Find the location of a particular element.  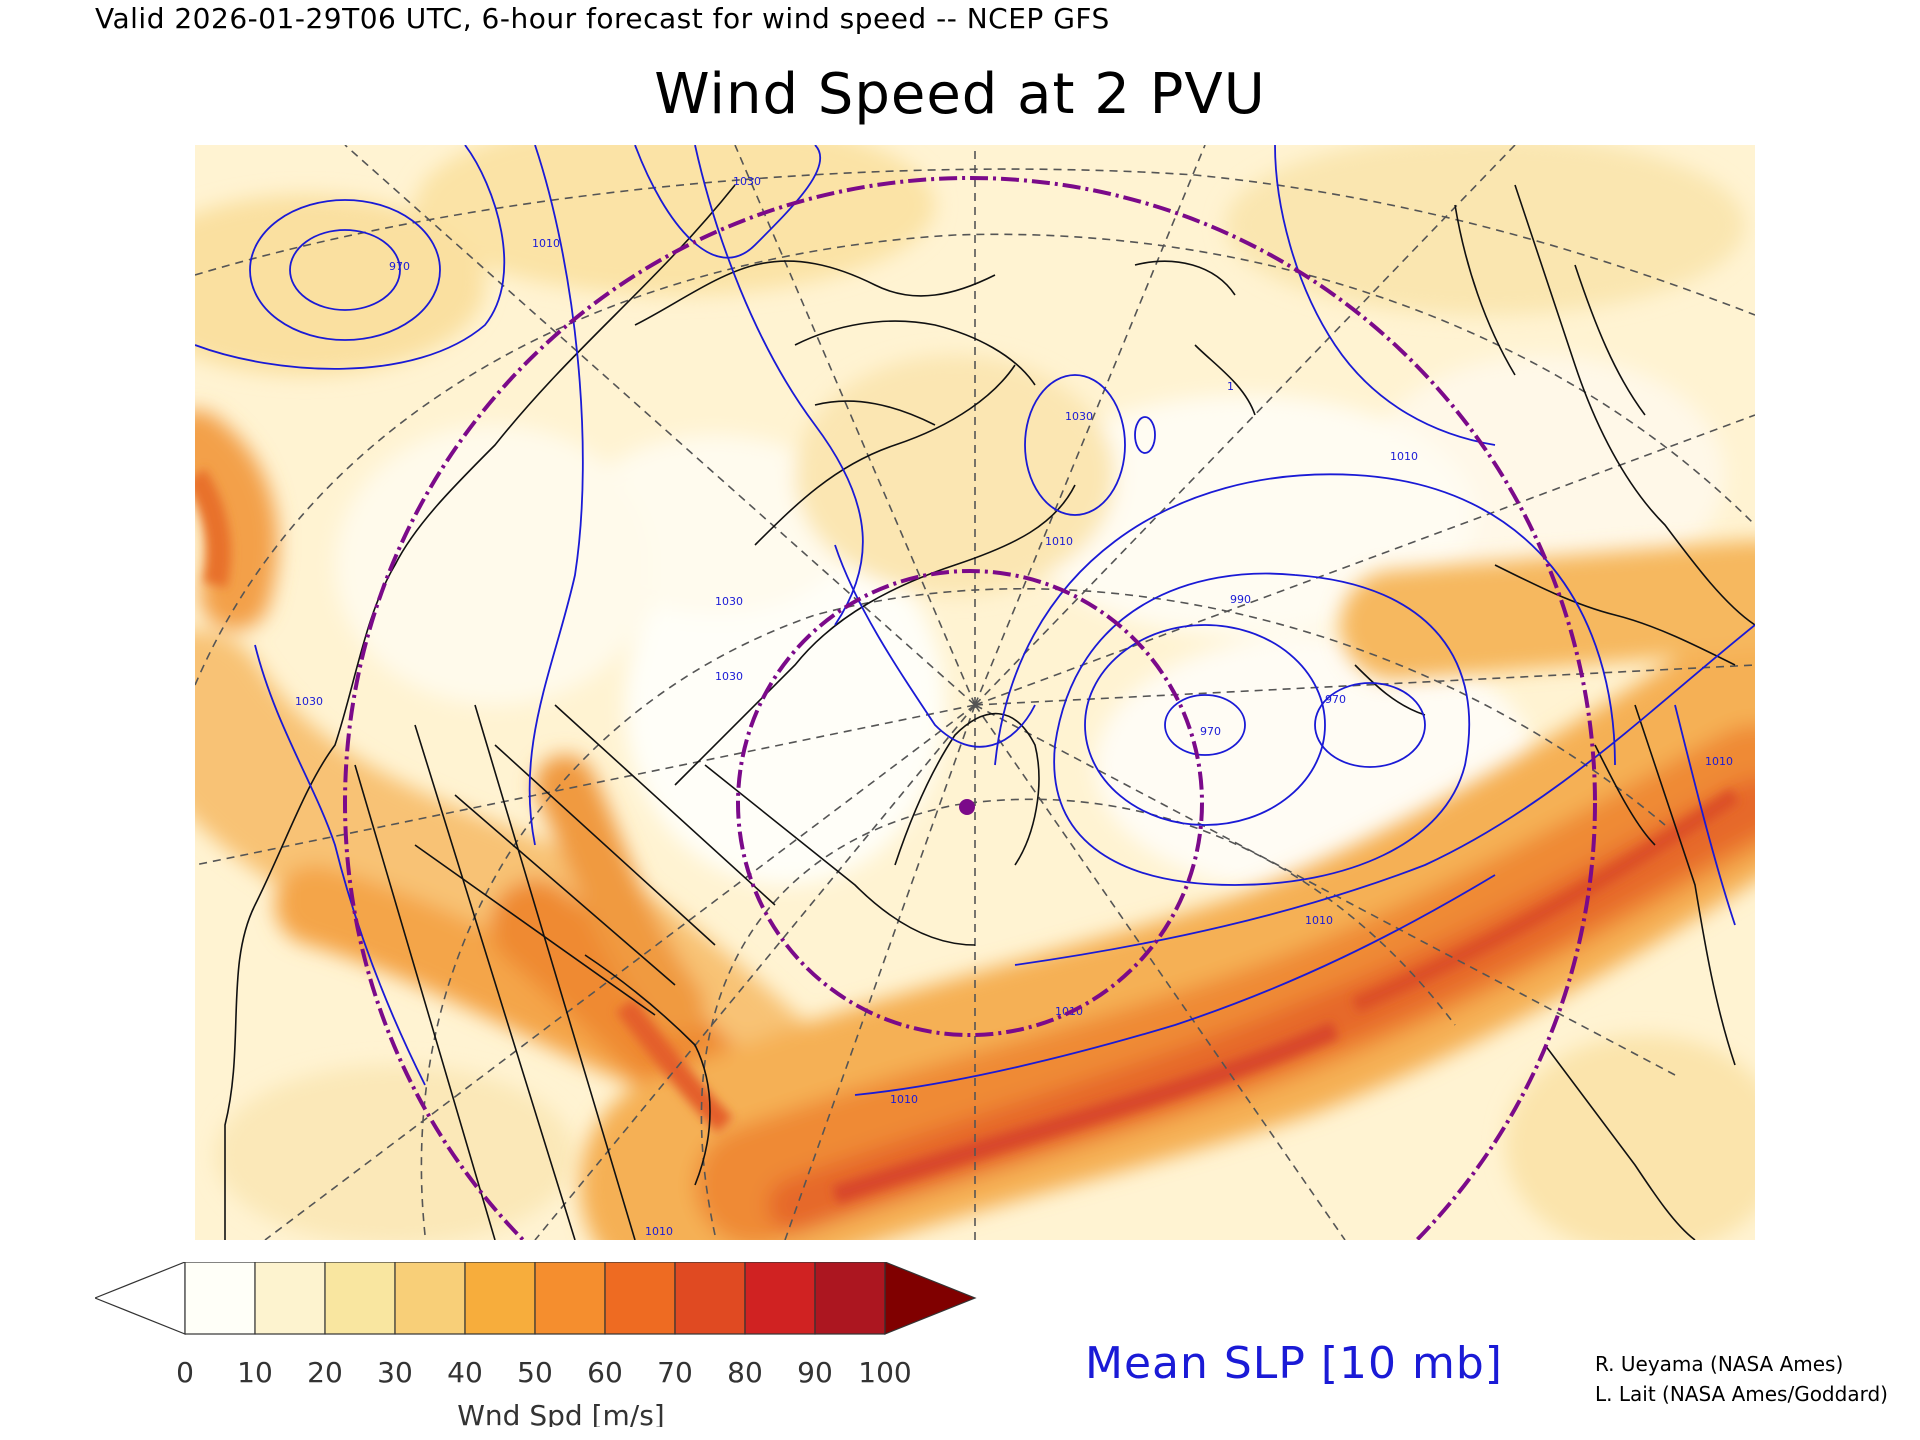

colorbar-tick-labels: 0 10 20 30 40 50 60 70 80 90 100 is located at coordinates (544, 1372).